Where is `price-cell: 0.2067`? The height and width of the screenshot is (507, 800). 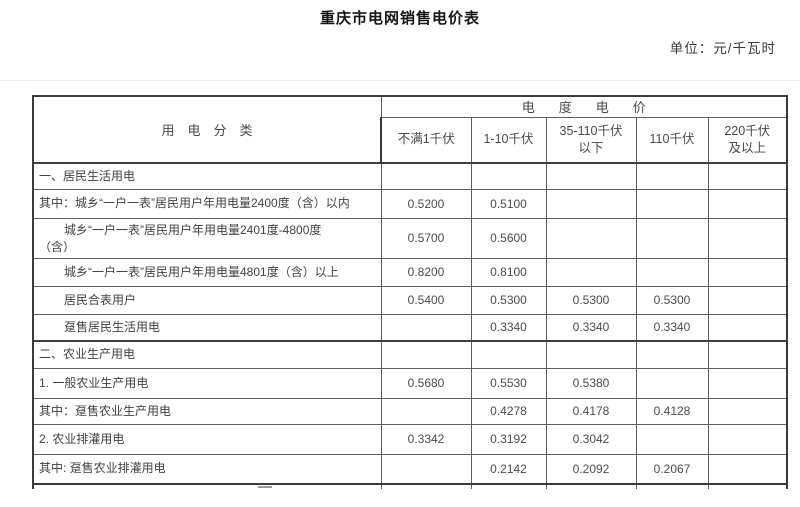
price-cell: 0.2067 is located at coordinates (672, 469).